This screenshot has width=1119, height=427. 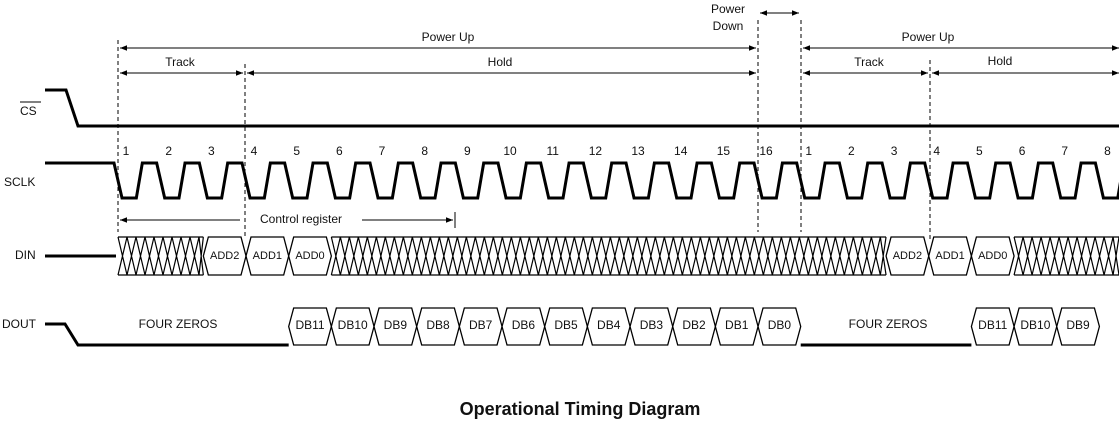 What do you see at coordinates (552, 151) in the screenshot?
I see `clock-number: 11` at bounding box center [552, 151].